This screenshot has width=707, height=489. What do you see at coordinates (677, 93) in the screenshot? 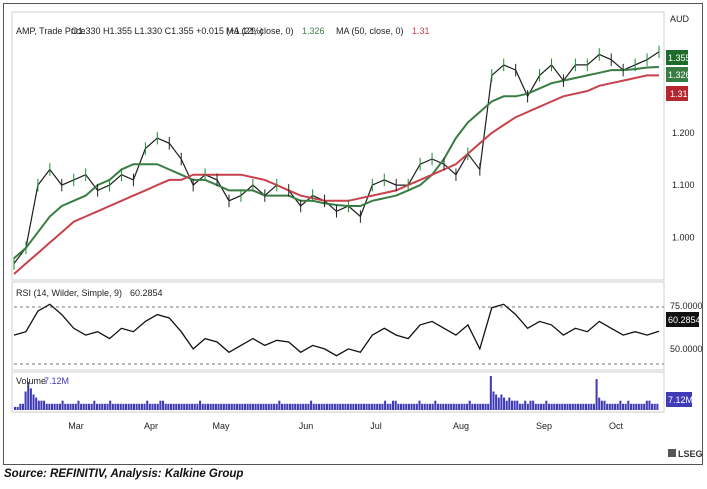
I see `ma50-badge` at bounding box center [677, 93].